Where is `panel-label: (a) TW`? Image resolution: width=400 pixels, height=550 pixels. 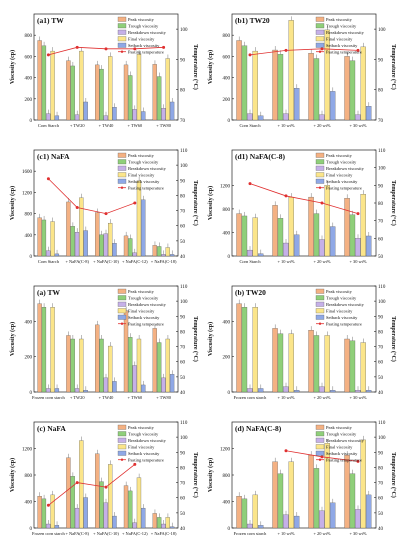 panel-label: (a) TW is located at coordinates (48, 292).